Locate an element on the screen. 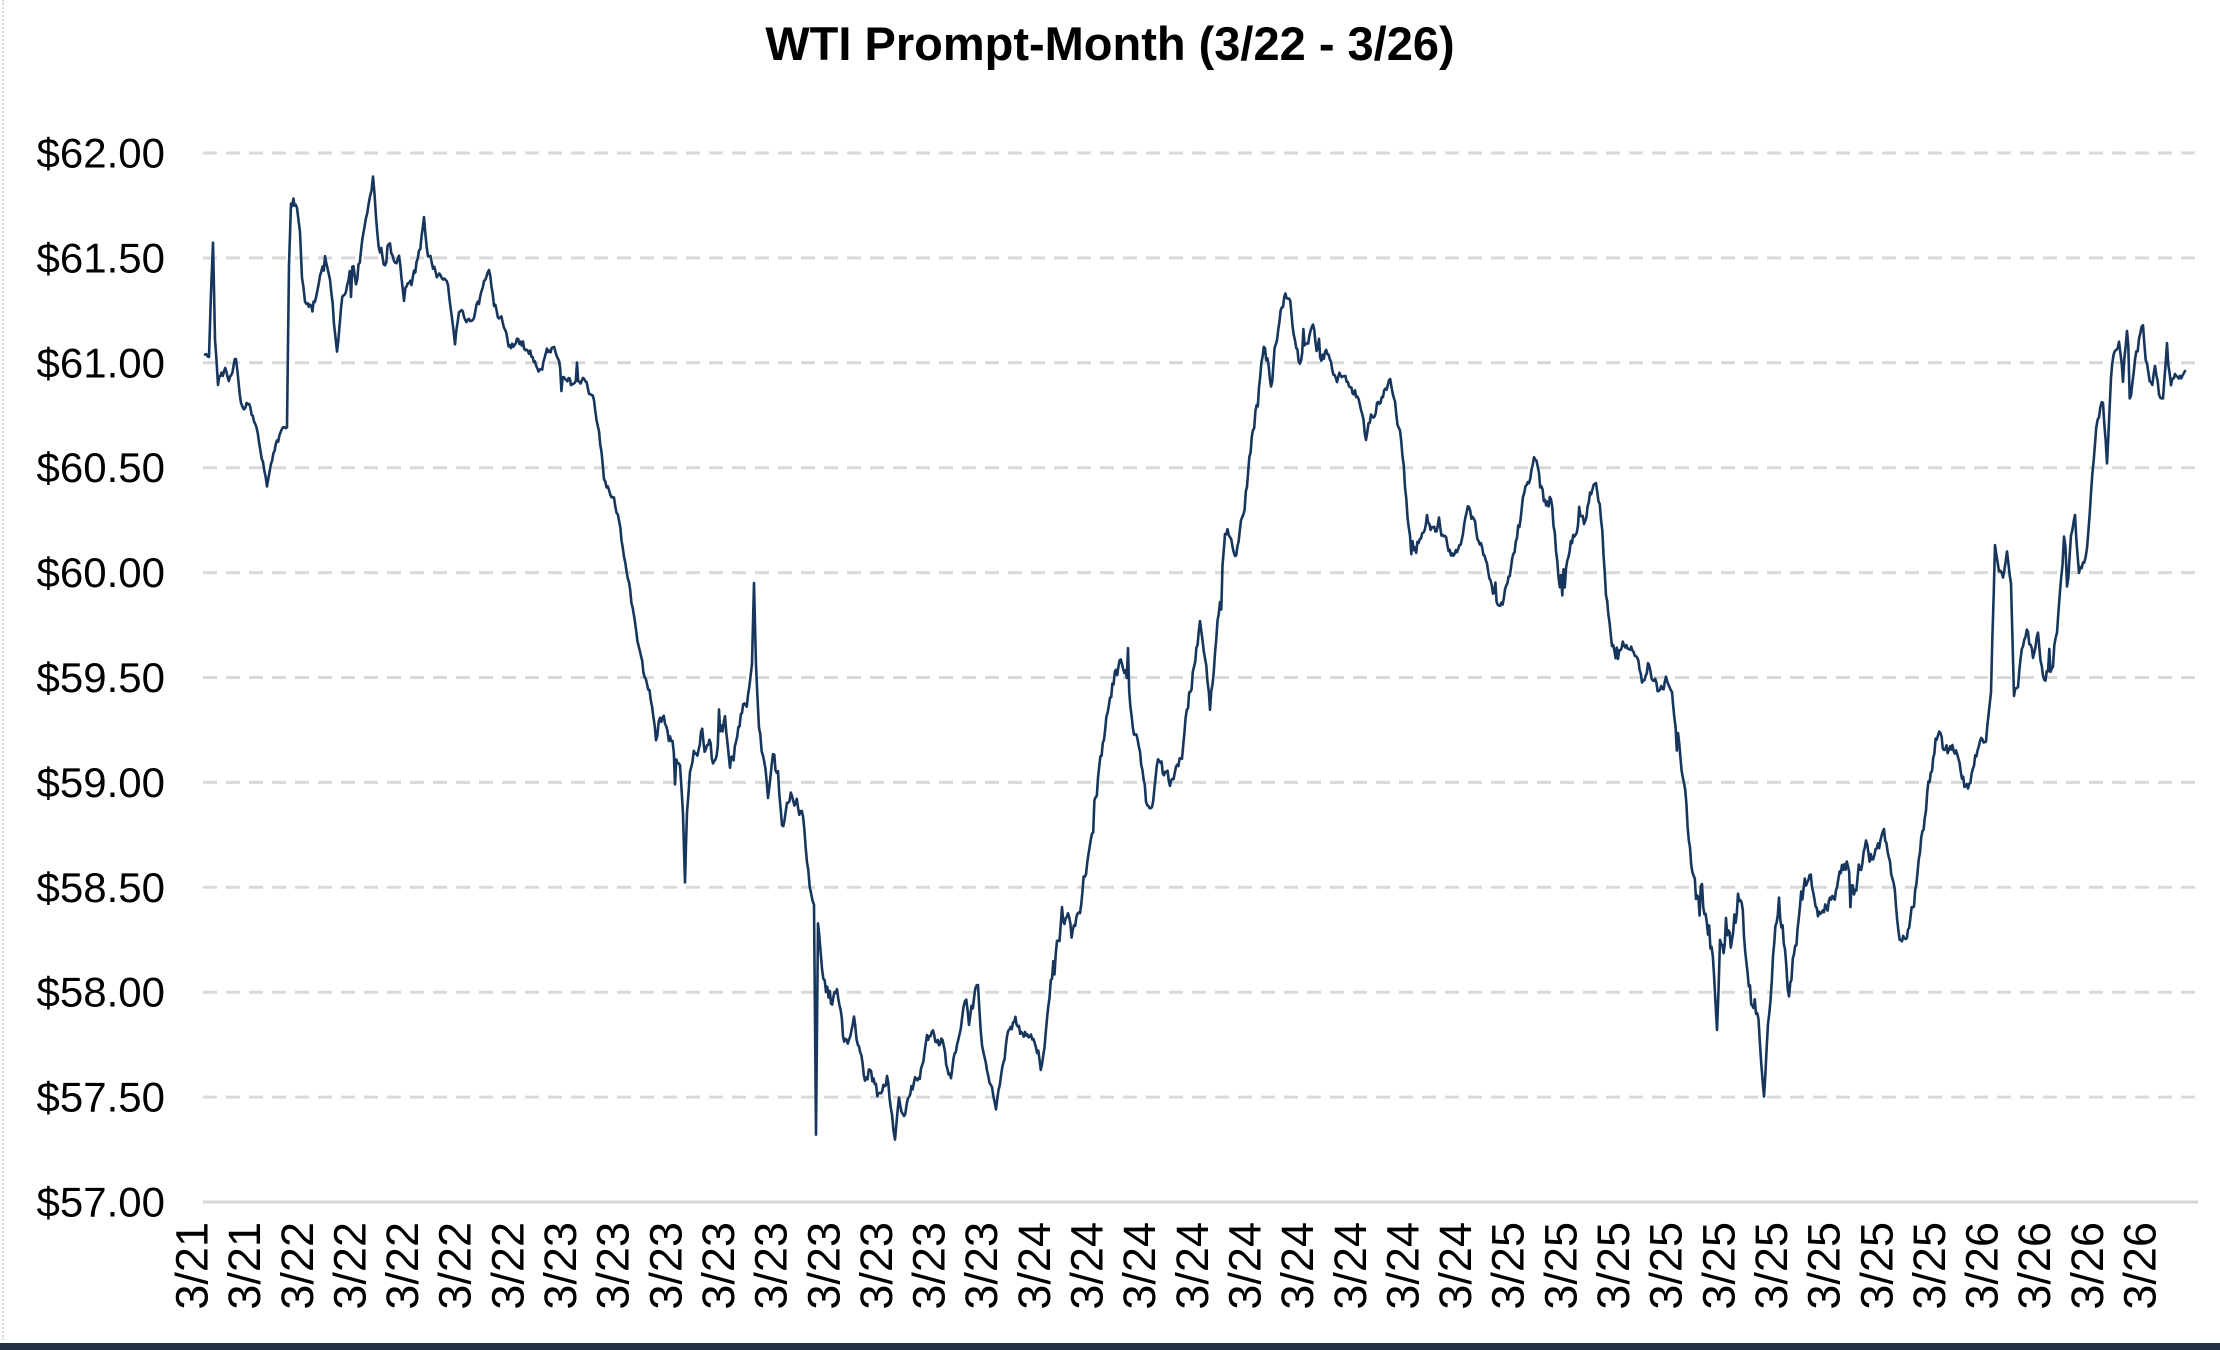  y-axis-tick-label: $61.00 is located at coordinates (101, 362).